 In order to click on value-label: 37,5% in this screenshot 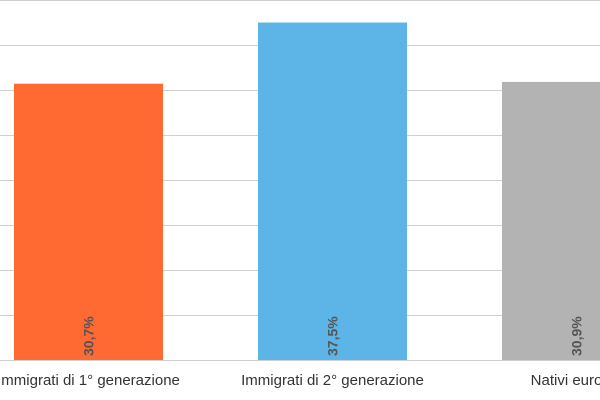, I will do `click(333, 336)`.